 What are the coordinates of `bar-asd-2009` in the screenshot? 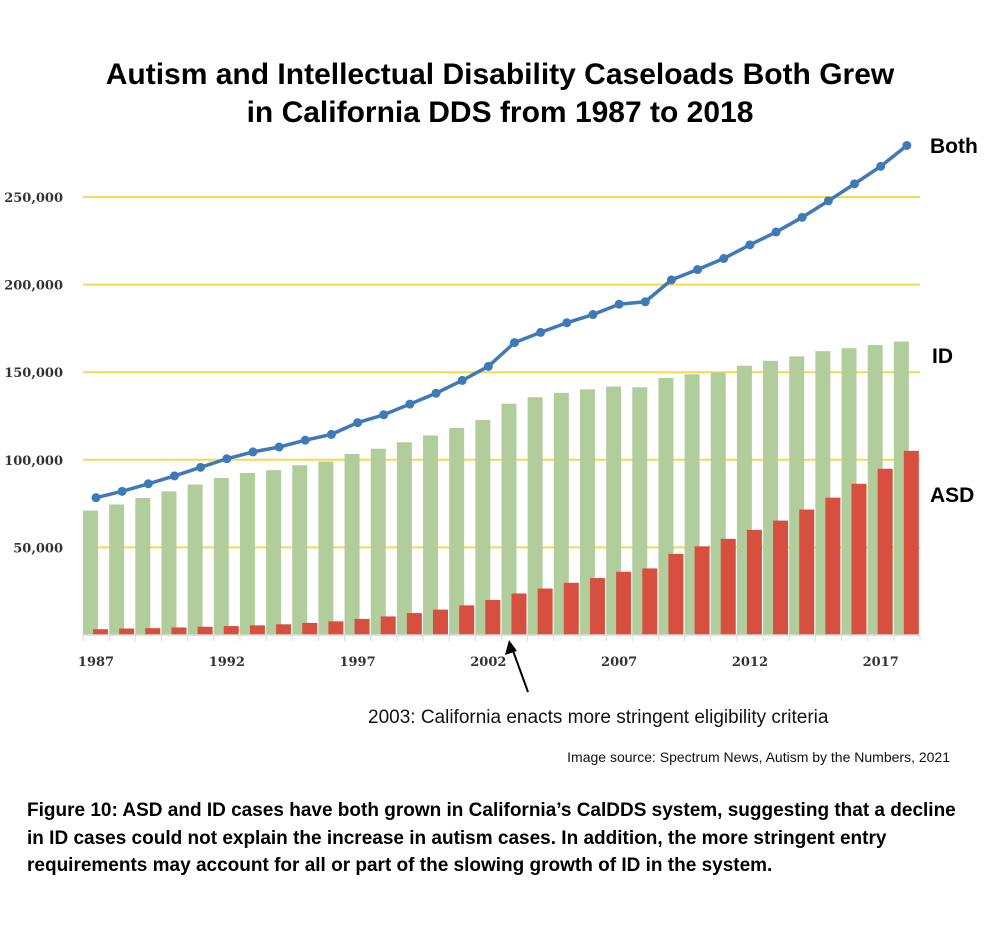 It's located at (676, 594).